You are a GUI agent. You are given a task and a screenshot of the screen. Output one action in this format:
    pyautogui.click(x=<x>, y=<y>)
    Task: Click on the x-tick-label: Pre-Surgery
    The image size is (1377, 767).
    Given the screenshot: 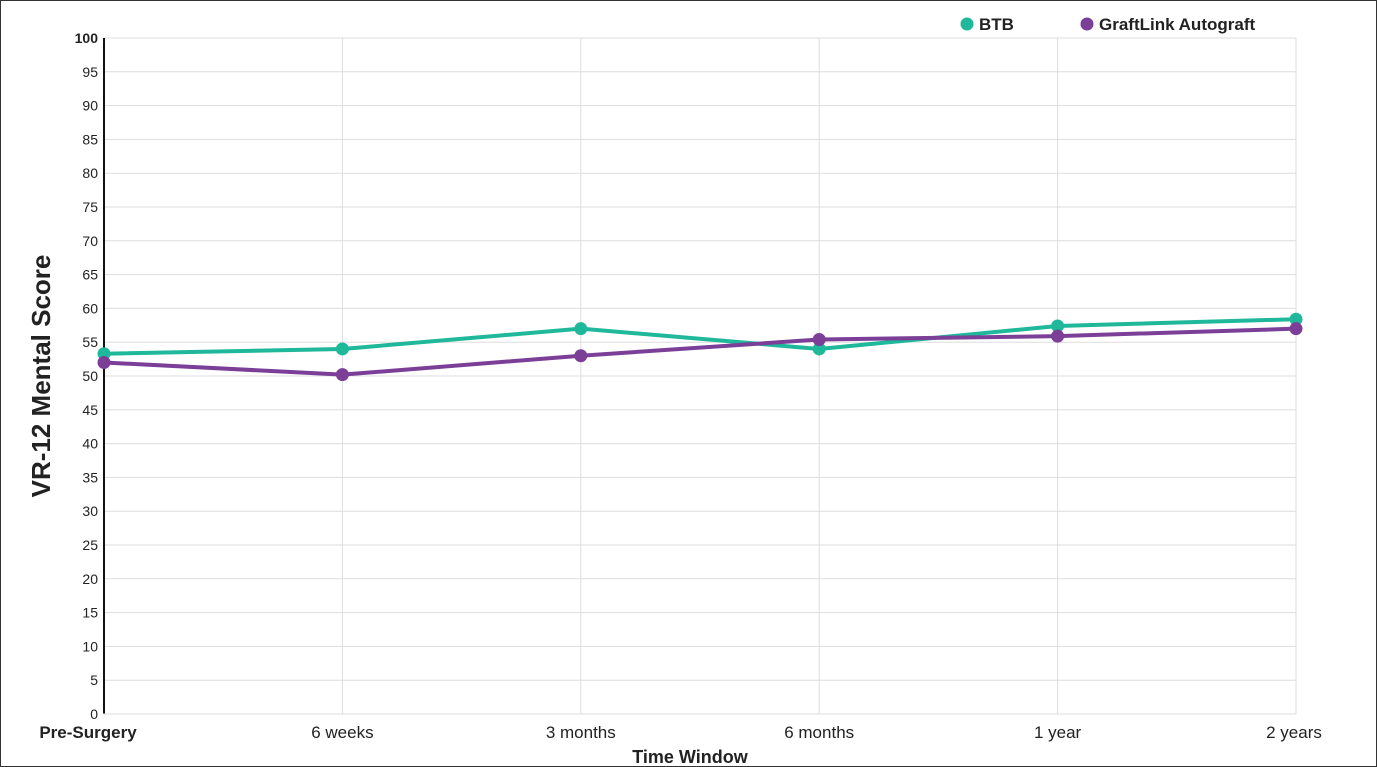 What is the action you would take?
    pyautogui.click(x=88, y=732)
    